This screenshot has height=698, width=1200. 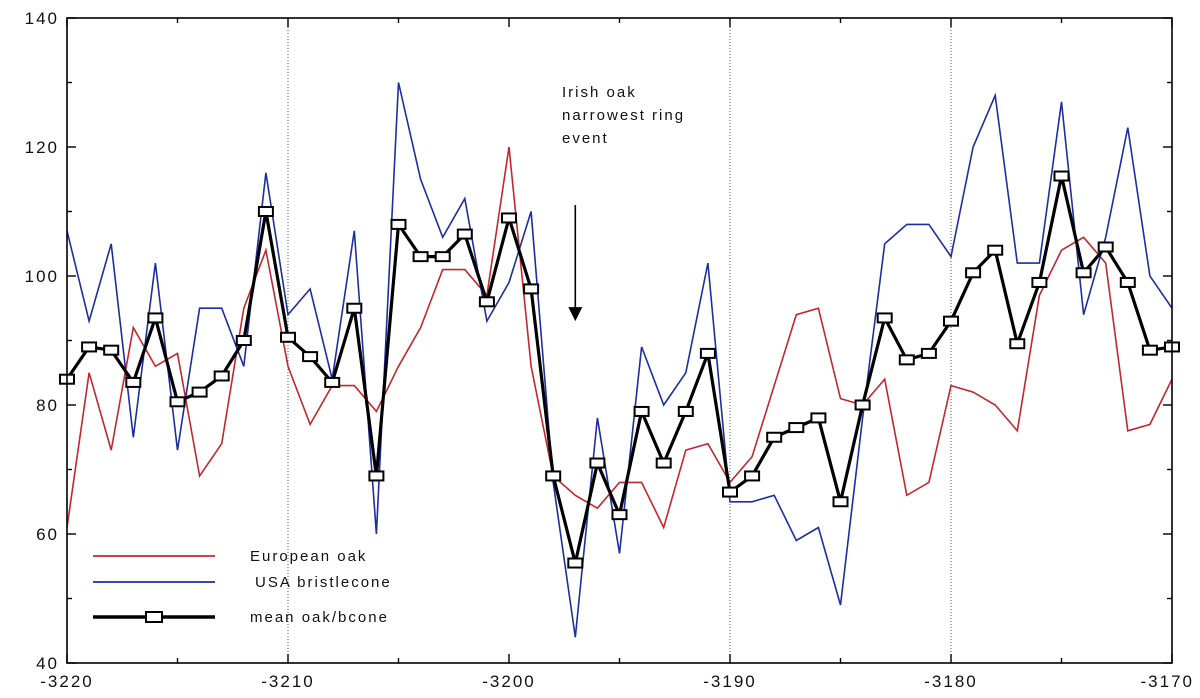 What do you see at coordinates (319, 617) in the screenshot?
I see `legend-label-2: mean oak/bcone` at bounding box center [319, 617].